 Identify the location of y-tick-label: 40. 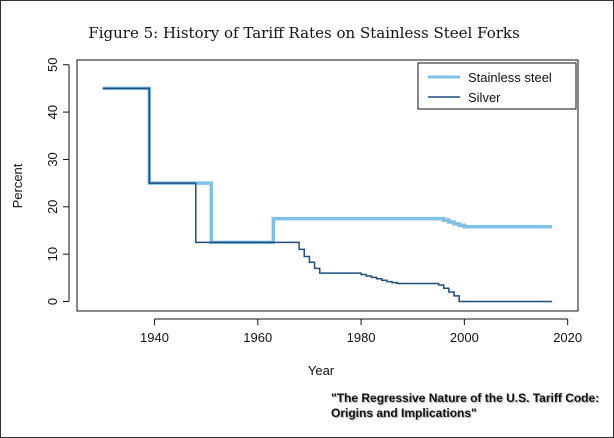
(52, 112).